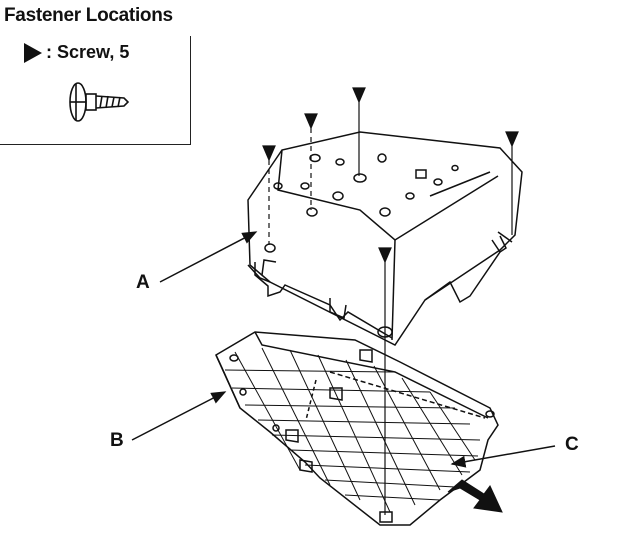 The width and height of the screenshot is (624, 534). I want to click on callout-c: C, so click(572, 444).